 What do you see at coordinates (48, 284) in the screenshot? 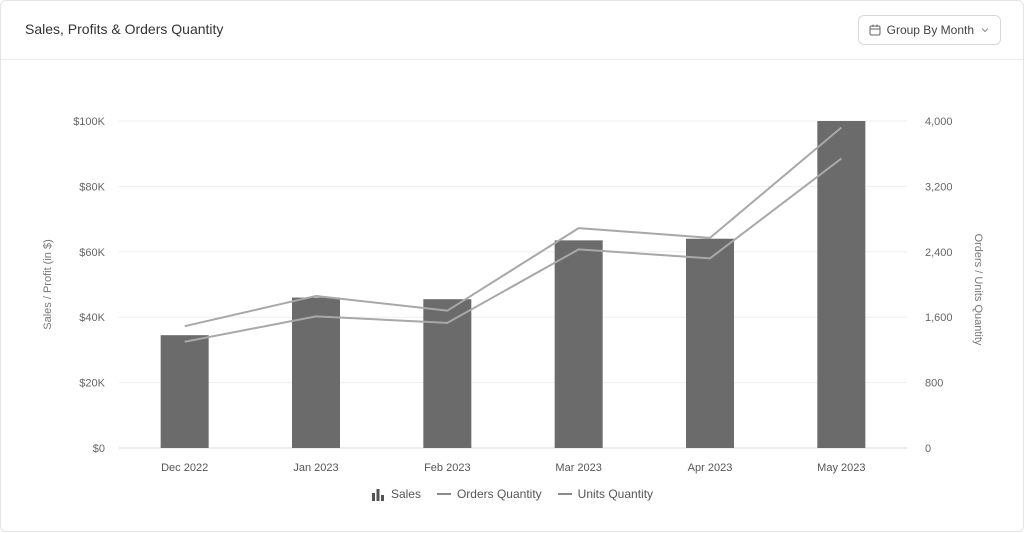
I see `y-axis-title: Sales / Profit (in $)` at bounding box center [48, 284].